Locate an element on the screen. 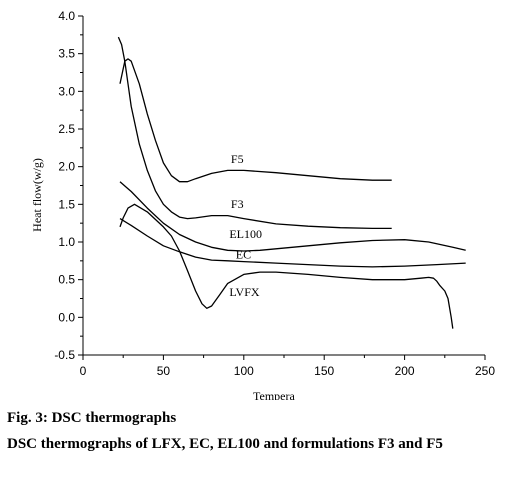  series-label-ec: EC is located at coordinates (243, 255).